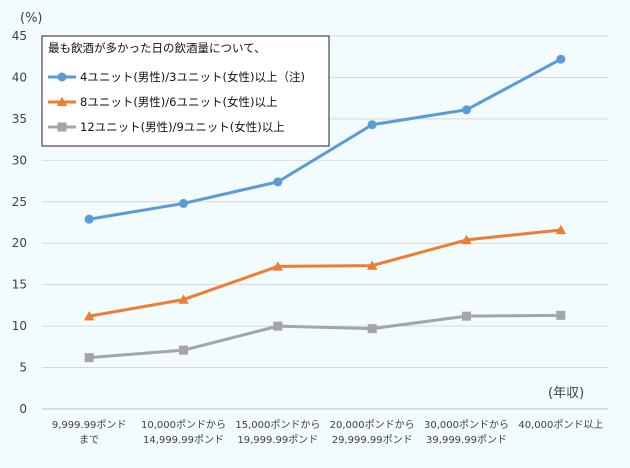 Image resolution: width=630 pixels, height=468 pixels. What do you see at coordinates (277, 425) in the screenshot?
I see `x-tick-label: 15,000ポンドから` at bounding box center [277, 425].